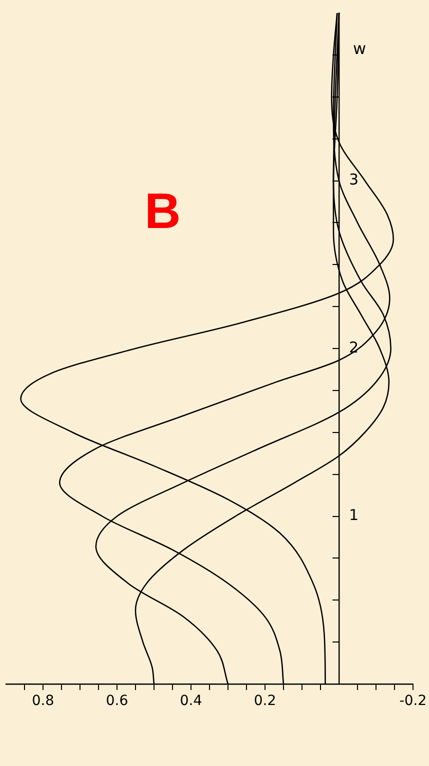  I want to click on x-tick-label: 0.4, so click(191, 701).